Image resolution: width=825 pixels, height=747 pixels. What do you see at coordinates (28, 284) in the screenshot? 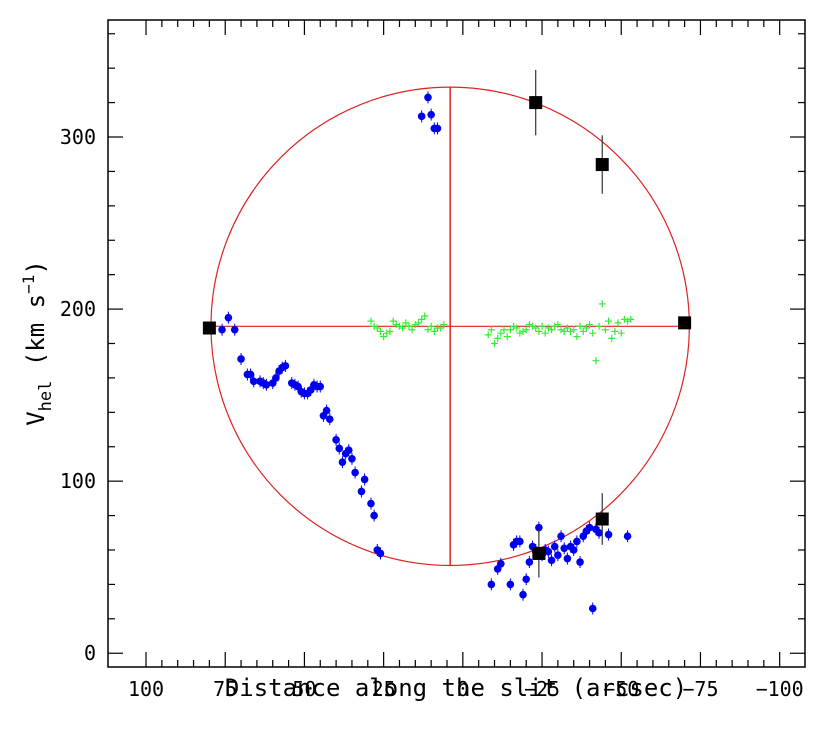
I see `y-axis-title-sup: −1` at bounding box center [28, 284].